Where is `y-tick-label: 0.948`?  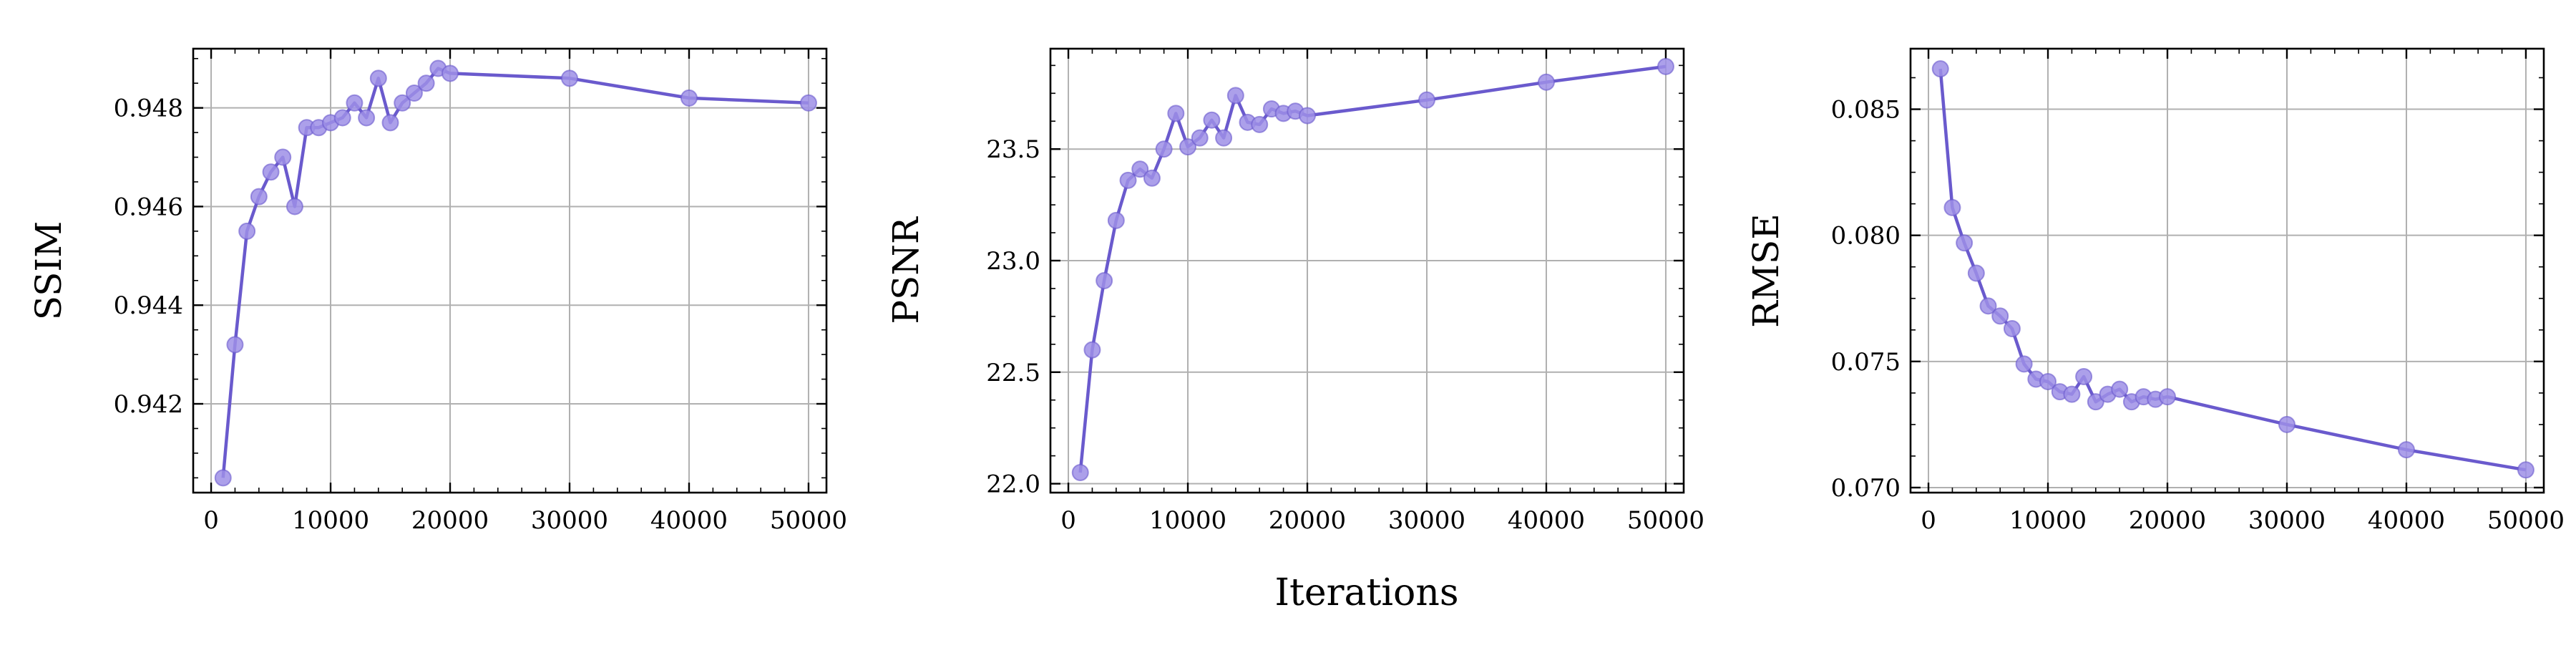 y-tick-label: 0.948 is located at coordinates (148, 109).